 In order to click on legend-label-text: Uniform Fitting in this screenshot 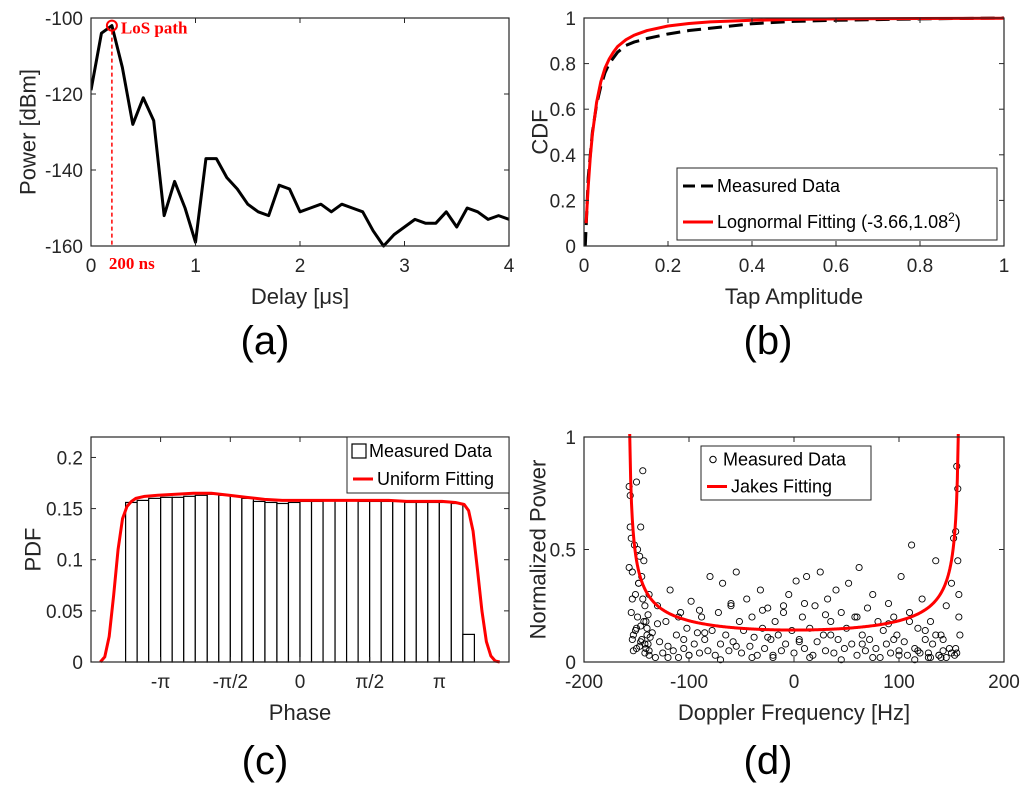, I will do `click(435, 479)`.